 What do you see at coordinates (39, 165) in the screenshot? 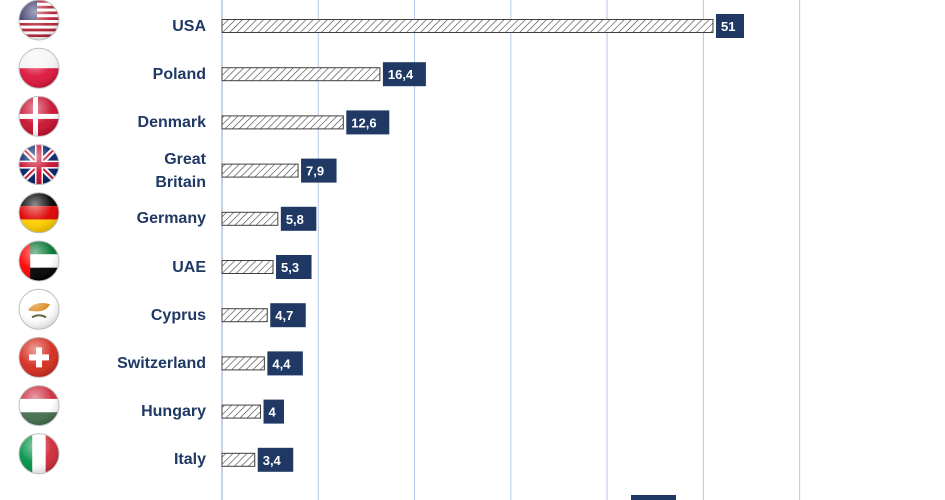
I see `great-britain-flag-icon` at bounding box center [39, 165].